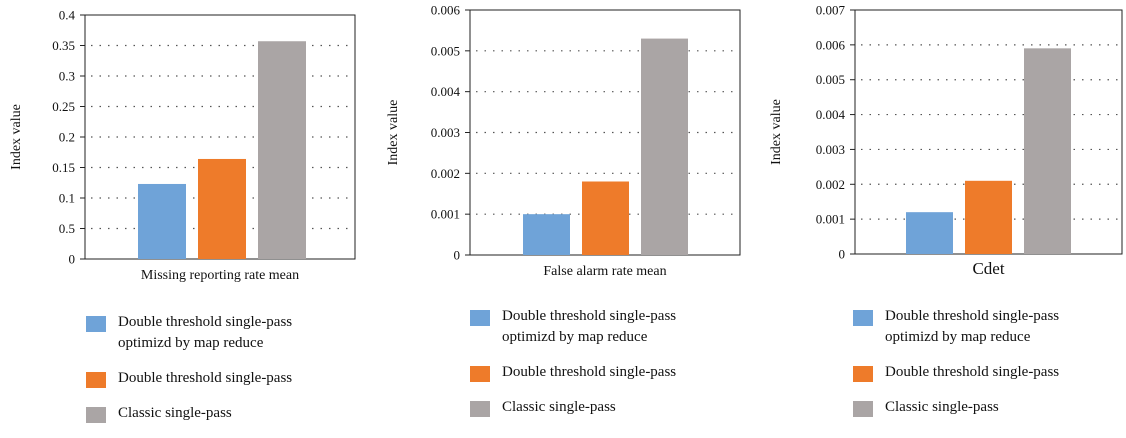 The width and height of the screenshot is (1126, 438). What do you see at coordinates (831, 10) in the screenshot?
I see `y-tick-label: 0.007` at bounding box center [831, 10].